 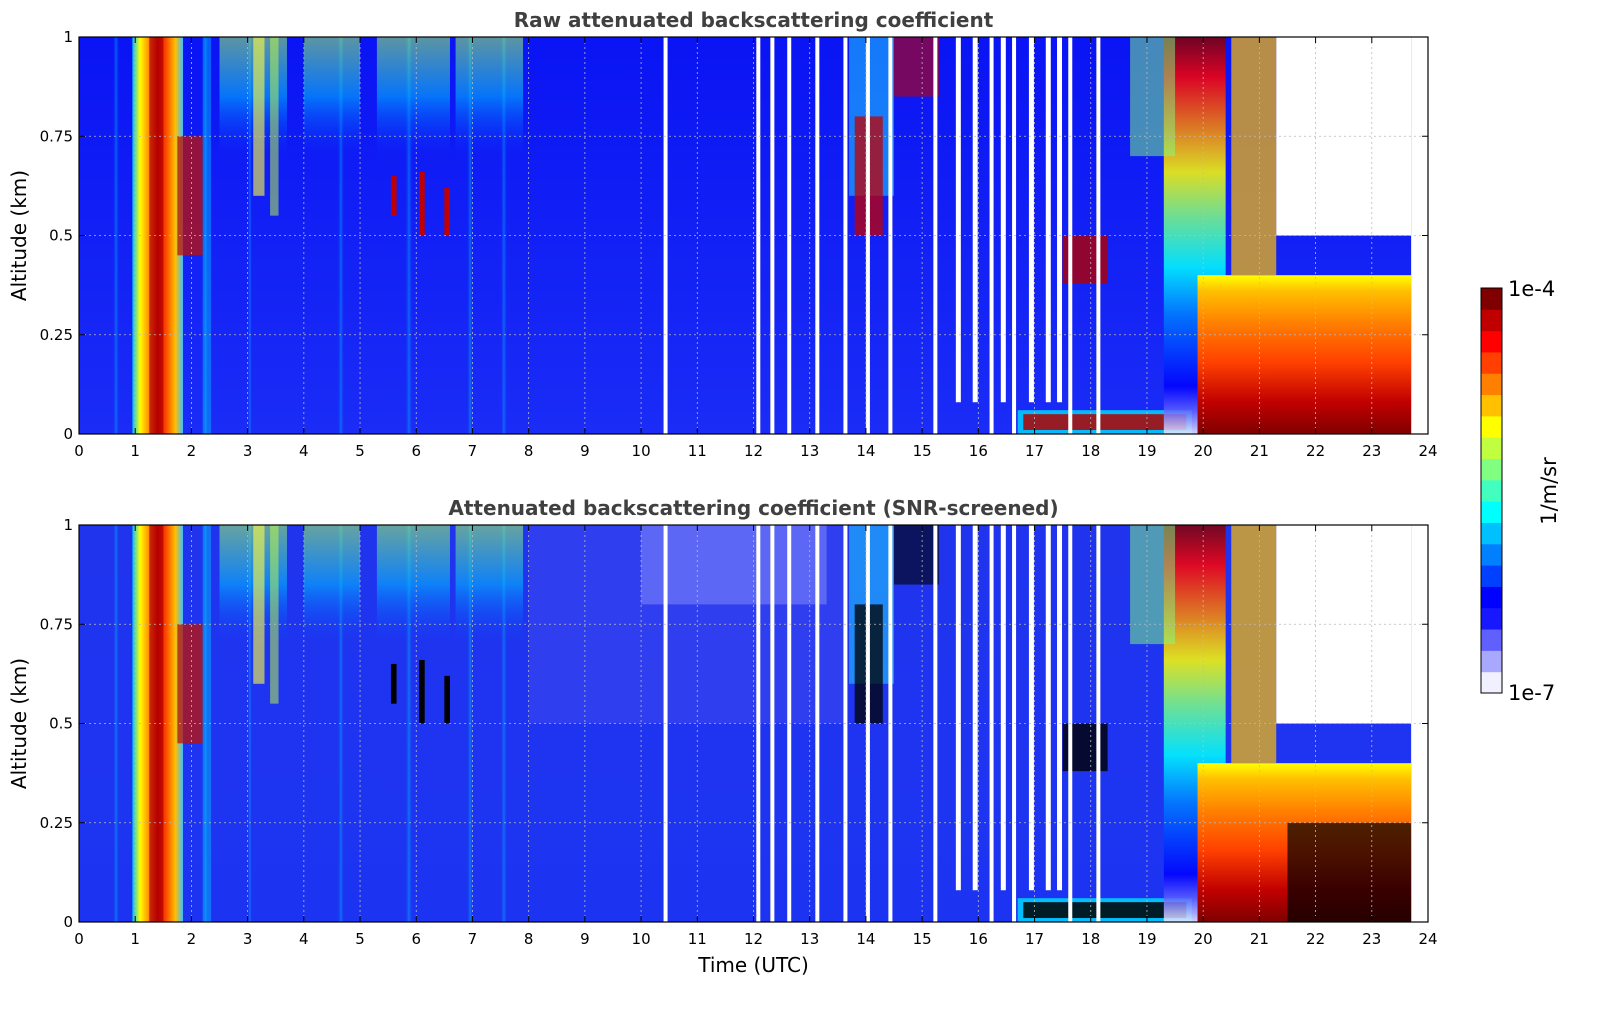 I want to click on x-axis-label: Time (UTC), so click(x=753, y=965).